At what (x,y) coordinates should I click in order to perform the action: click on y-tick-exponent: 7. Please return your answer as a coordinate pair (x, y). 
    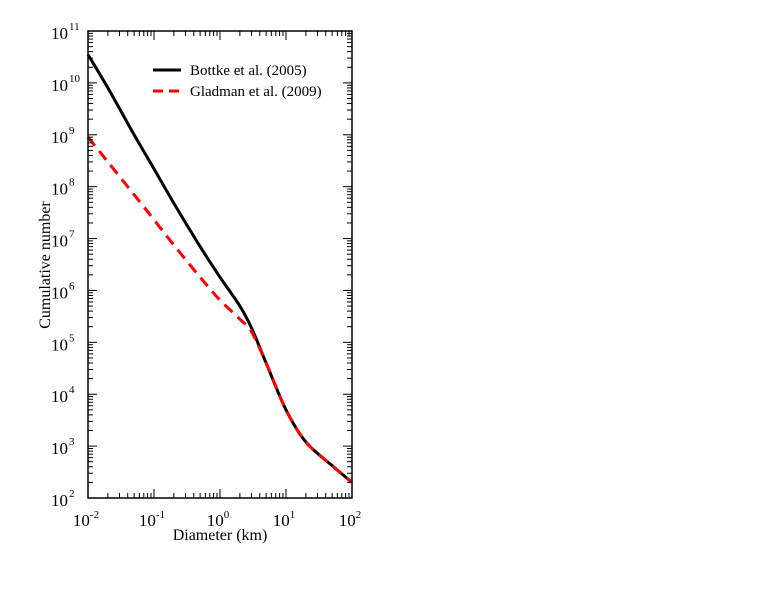
    Looking at the image, I should click on (72, 235).